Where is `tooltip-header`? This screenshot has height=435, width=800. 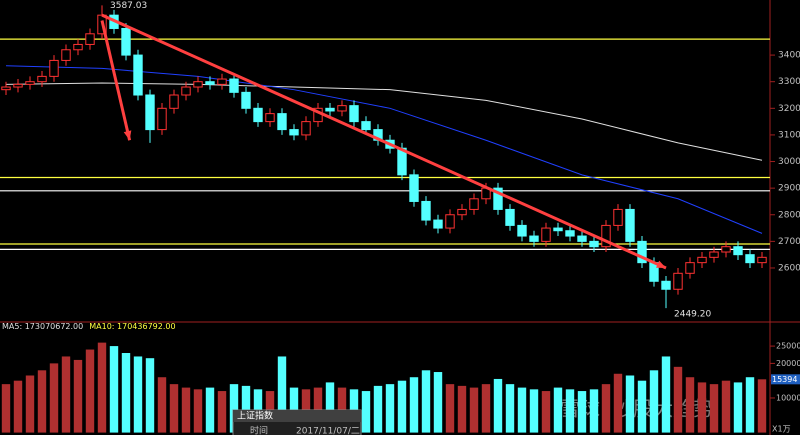
tooltip-header is located at coordinates (297, 416).